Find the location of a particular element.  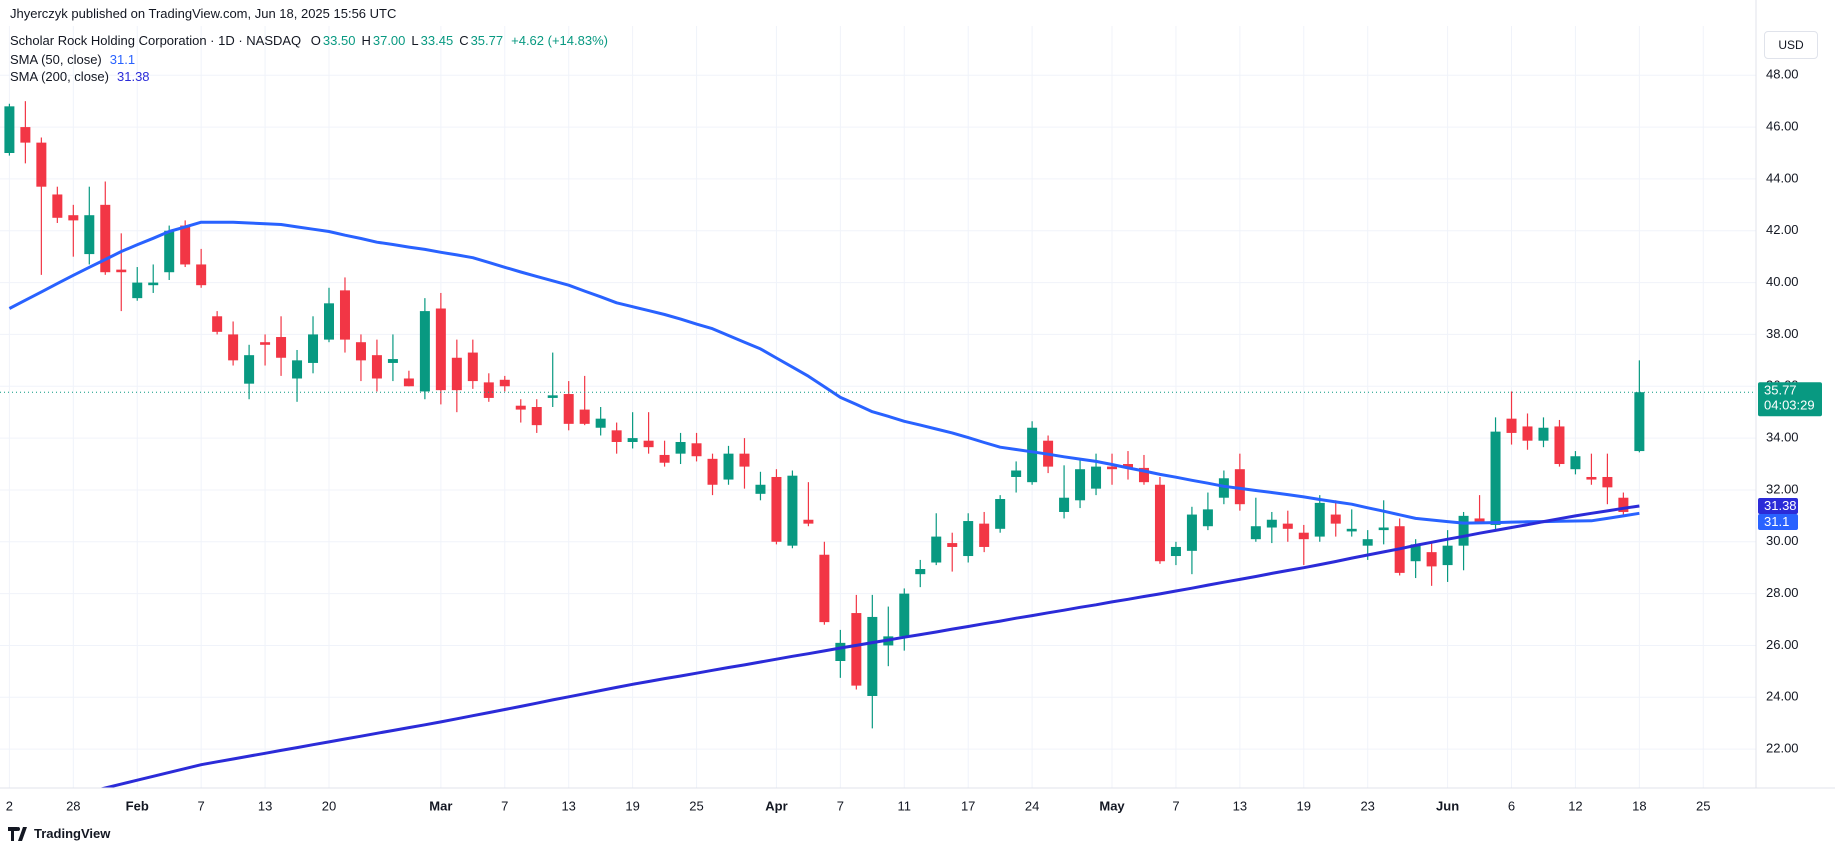

ohlc-key: H is located at coordinates (366, 40).